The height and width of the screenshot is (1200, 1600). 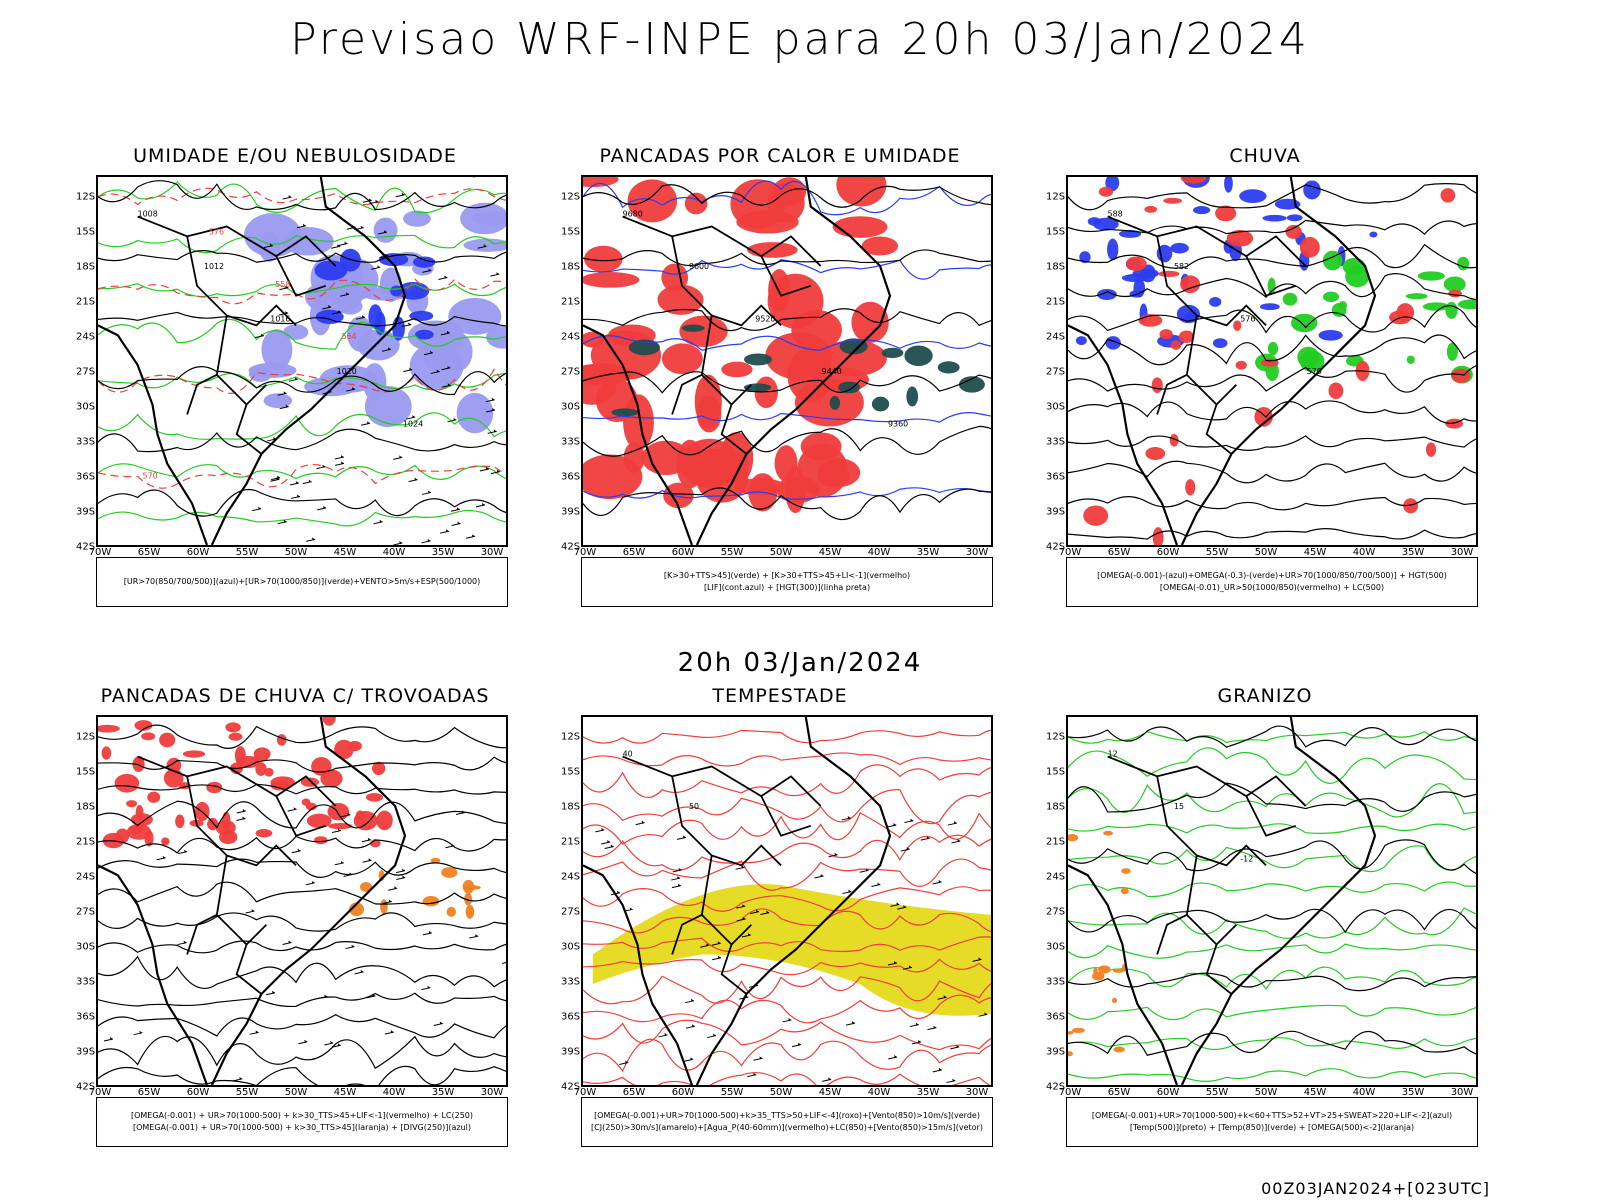 I want to click on coastline, so click(x=1222, y=361).